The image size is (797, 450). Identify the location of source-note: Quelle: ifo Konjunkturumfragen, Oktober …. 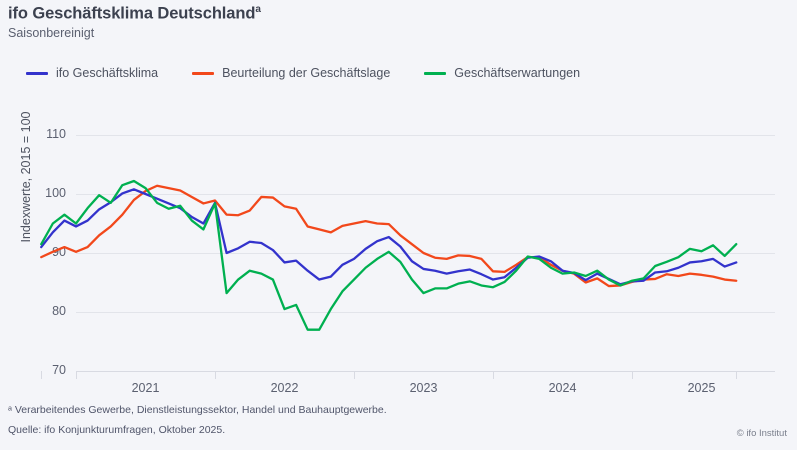
(117, 430).